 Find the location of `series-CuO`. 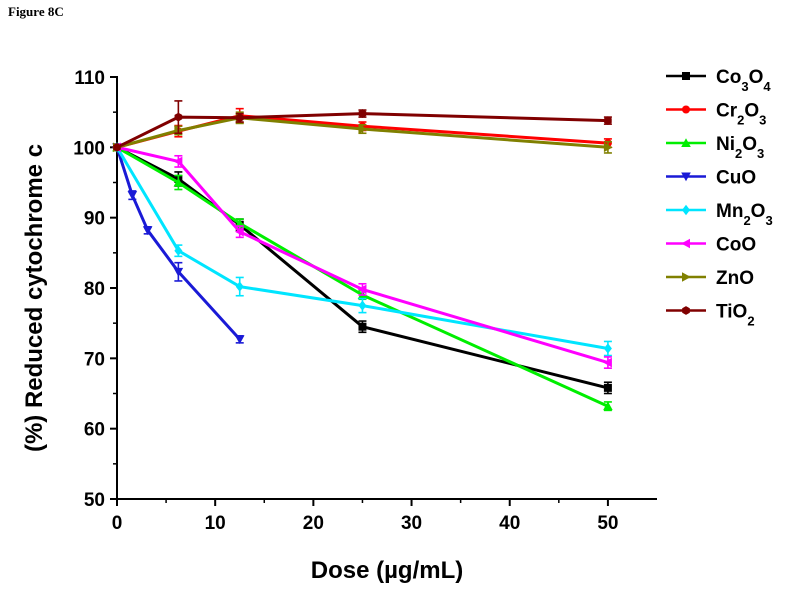

series-CuO is located at coordinates (178, 244).